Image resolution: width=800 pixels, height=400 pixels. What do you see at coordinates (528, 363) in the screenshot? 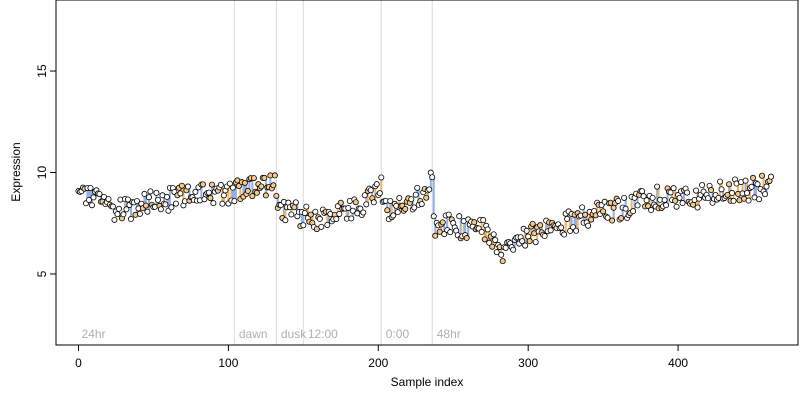
I see `x-tick-label: 300` at bounding box center [528, 363].